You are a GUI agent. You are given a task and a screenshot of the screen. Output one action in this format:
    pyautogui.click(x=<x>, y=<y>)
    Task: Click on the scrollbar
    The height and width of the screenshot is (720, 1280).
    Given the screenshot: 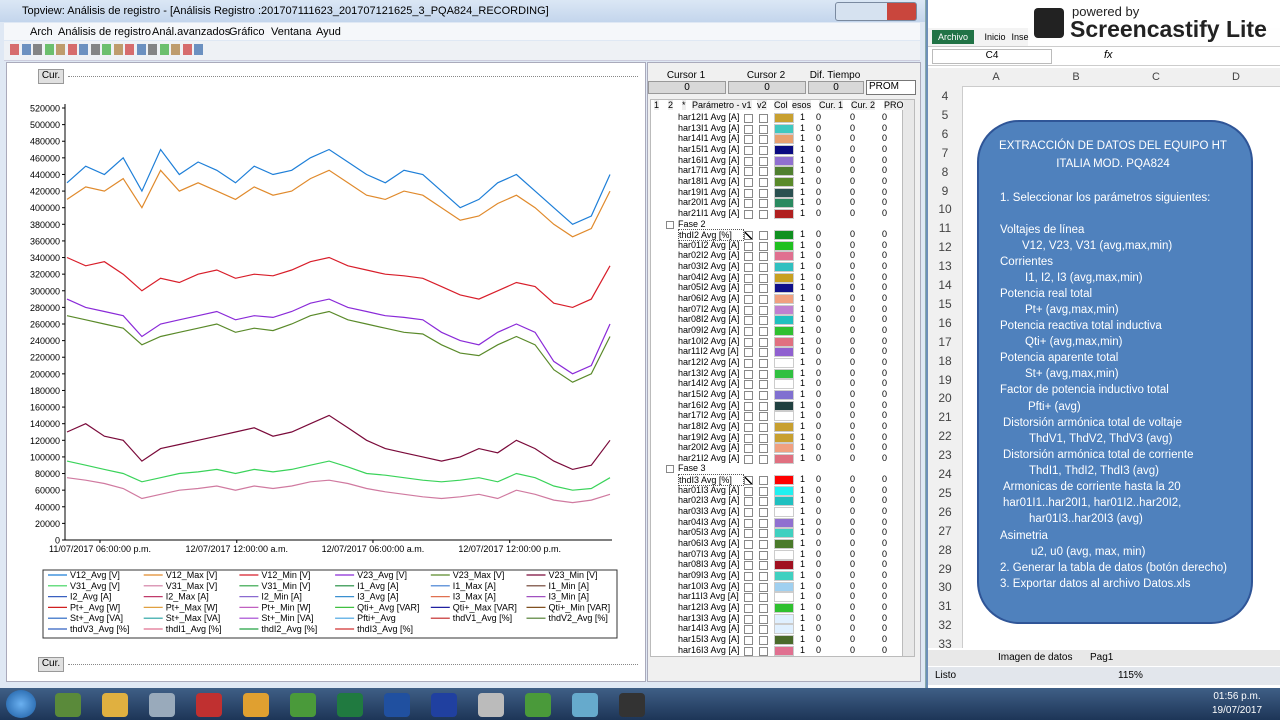 What is the action you would take?
    pyautogui.click(x=908, y=378)
    